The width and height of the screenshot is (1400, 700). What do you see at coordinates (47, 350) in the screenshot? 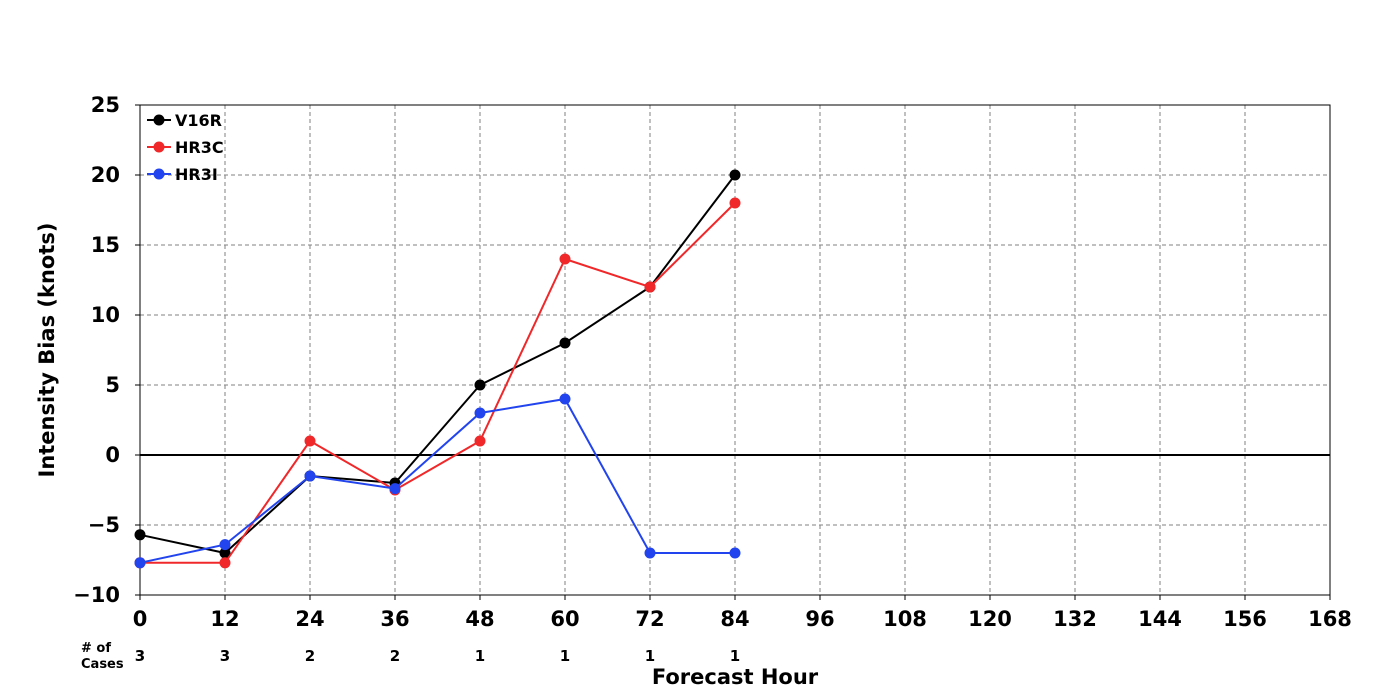
I see `y-axis-title: Intensity Bias (knots)` at bounding box center [47, 350].